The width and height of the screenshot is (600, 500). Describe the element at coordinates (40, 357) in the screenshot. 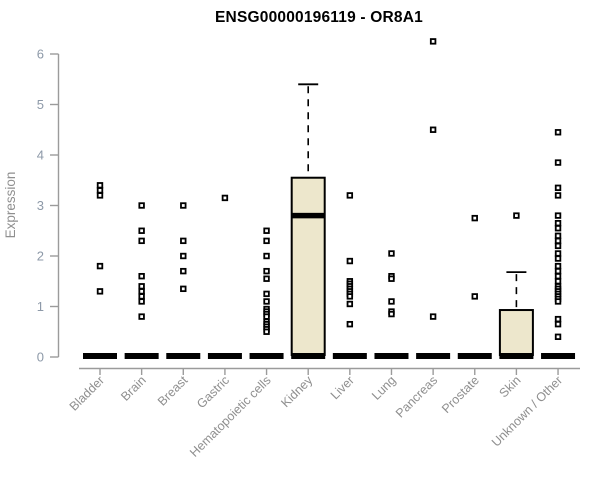

I see `y-tick-label: 0` at that location.